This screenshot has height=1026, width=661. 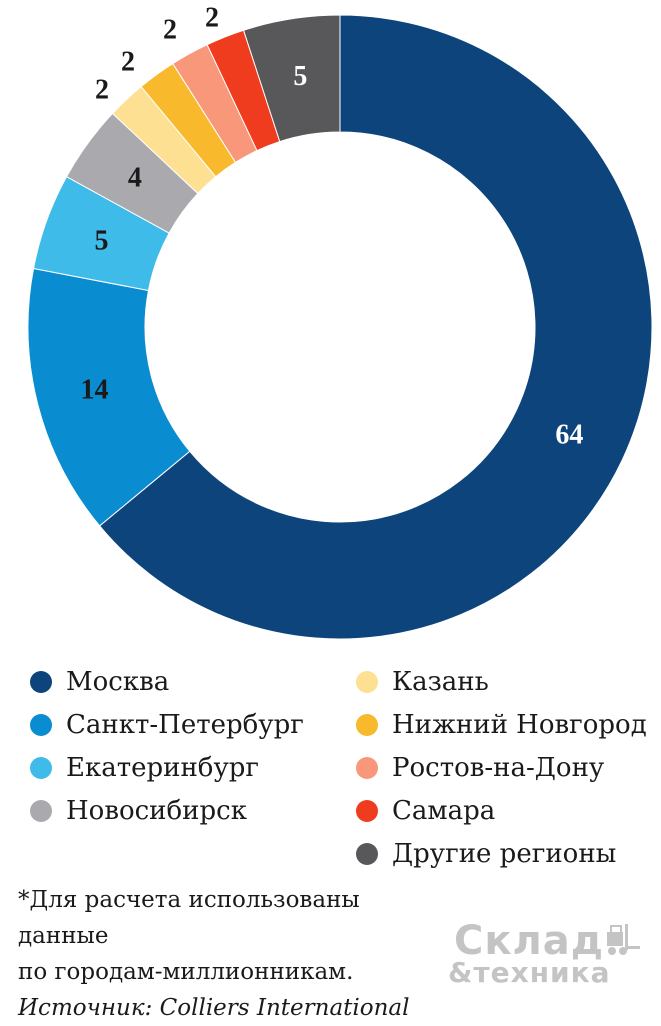 I want to click on legend-item-екатеринбург: Екатеринбург, so click(x=144, y=768).